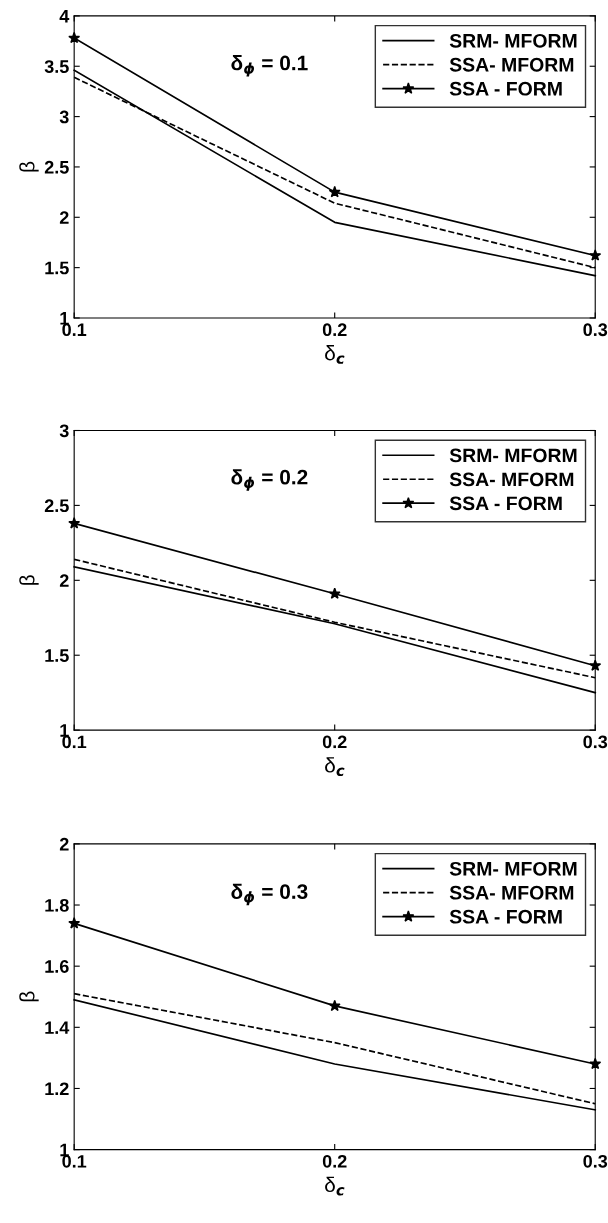 The height and width of the screenshot is (1223, 608). I want to click on y-tick-label: 1.6, so click(57, 966).